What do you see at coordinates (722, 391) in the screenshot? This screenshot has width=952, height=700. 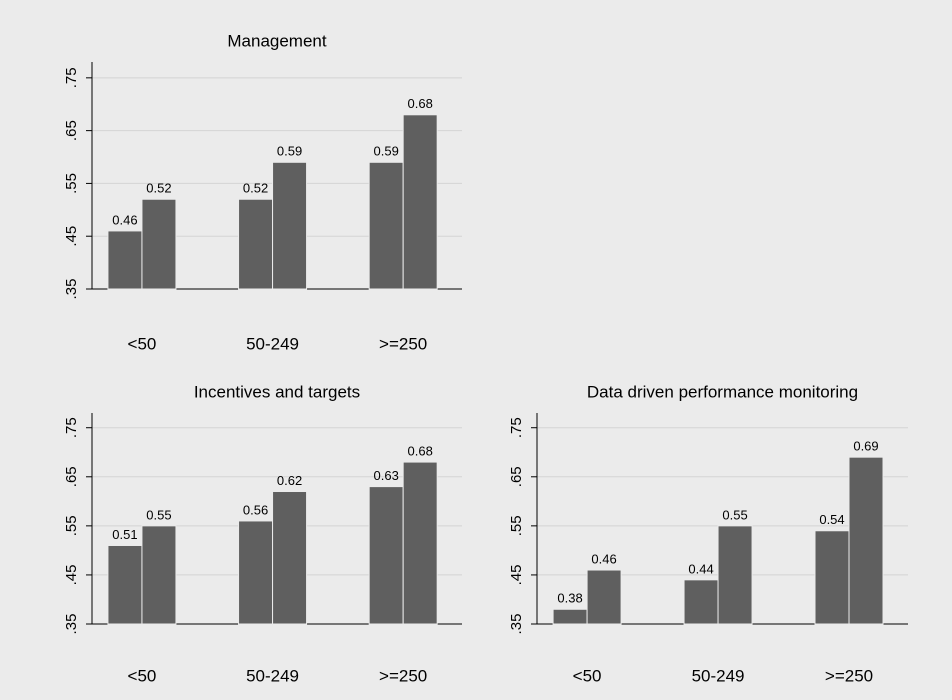 I see `panel-title: Data driven performance monitoring` at bounding box center [722, 391].